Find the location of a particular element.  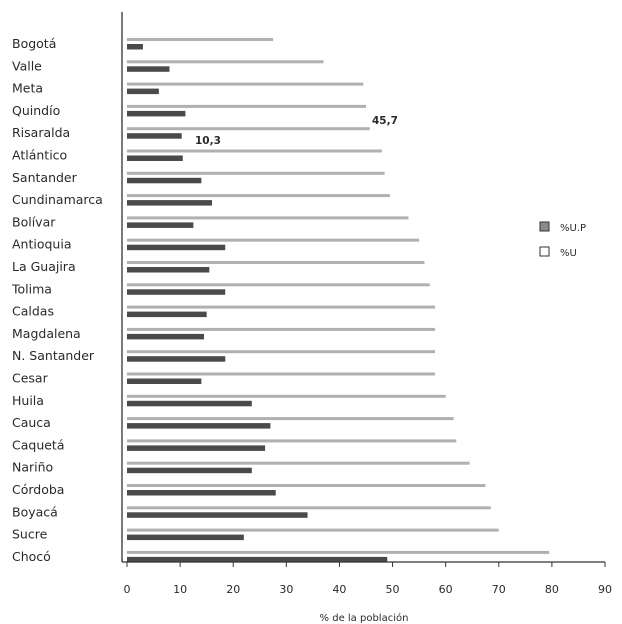

bar-up-choco is located at coordinates (257, 559).